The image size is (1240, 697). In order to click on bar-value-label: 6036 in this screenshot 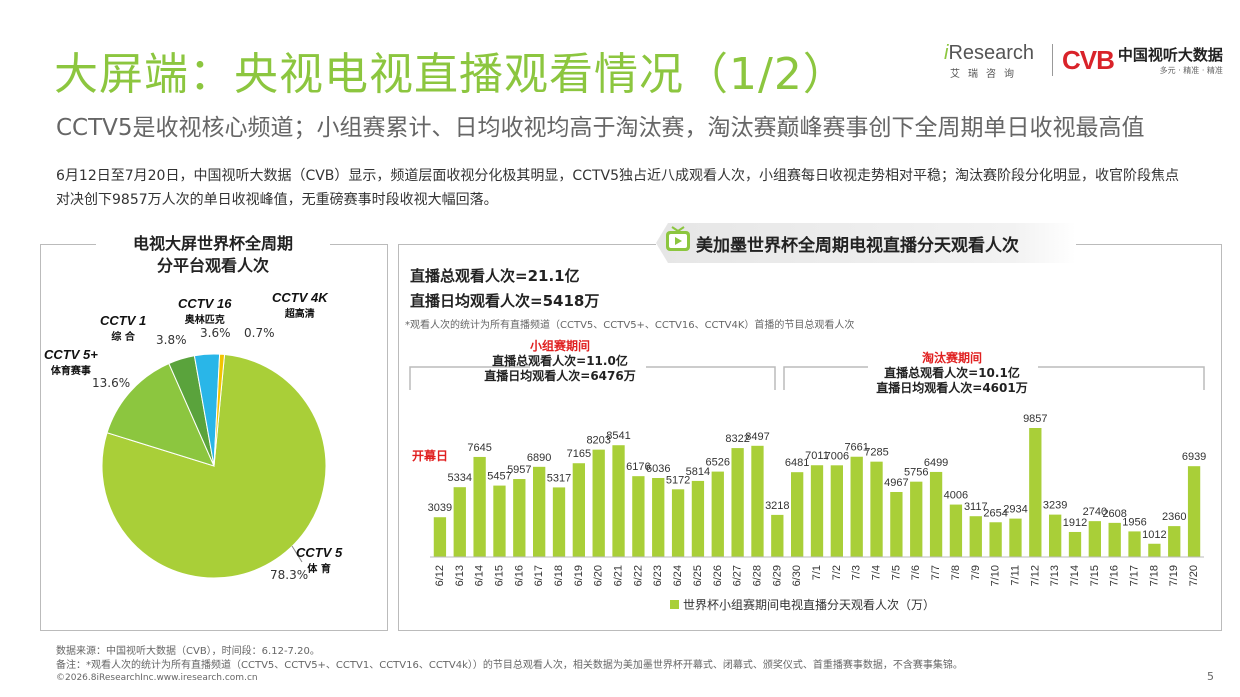, I will do `click(658, 469)`.